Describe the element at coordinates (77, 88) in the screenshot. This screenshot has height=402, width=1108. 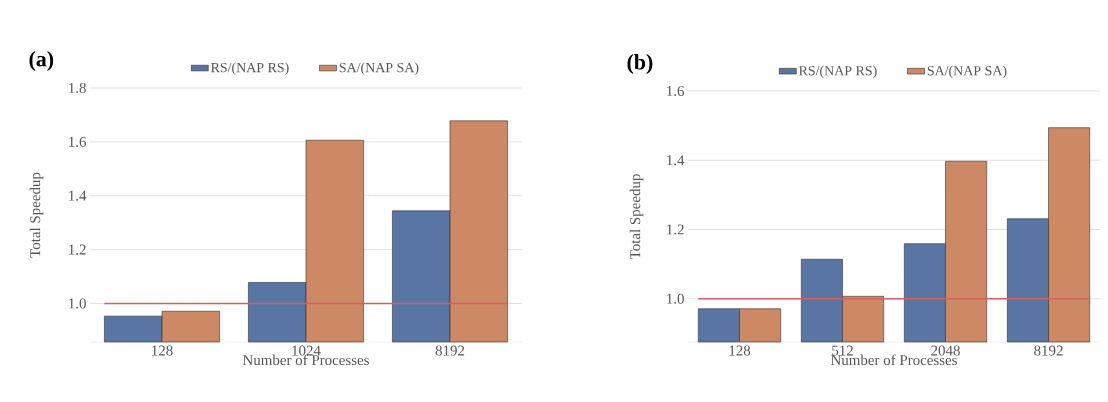
I see `y-tick-label: 1.8` at that location.